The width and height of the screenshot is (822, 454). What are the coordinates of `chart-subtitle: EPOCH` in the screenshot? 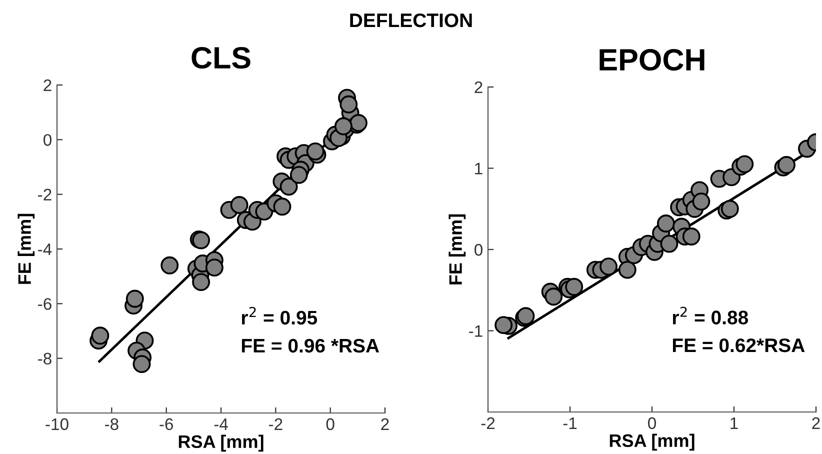 It's located at (652, 59).